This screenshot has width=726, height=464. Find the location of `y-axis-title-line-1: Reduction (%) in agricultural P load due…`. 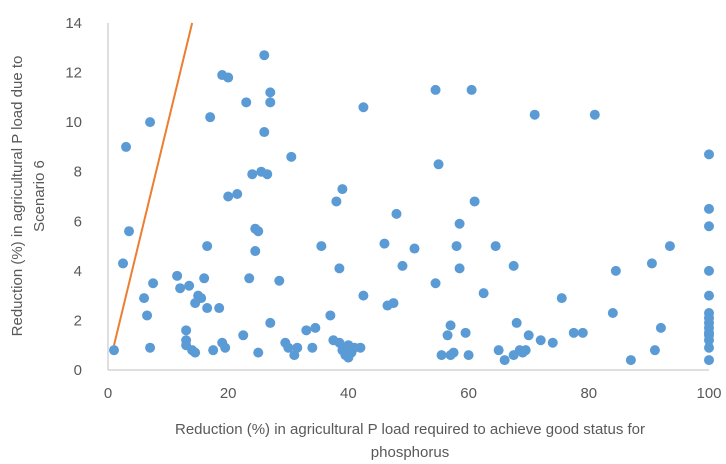

y-axis-title-line-1: Reduction (%) in agricultural P load due… is located at coordinates (17, 196).